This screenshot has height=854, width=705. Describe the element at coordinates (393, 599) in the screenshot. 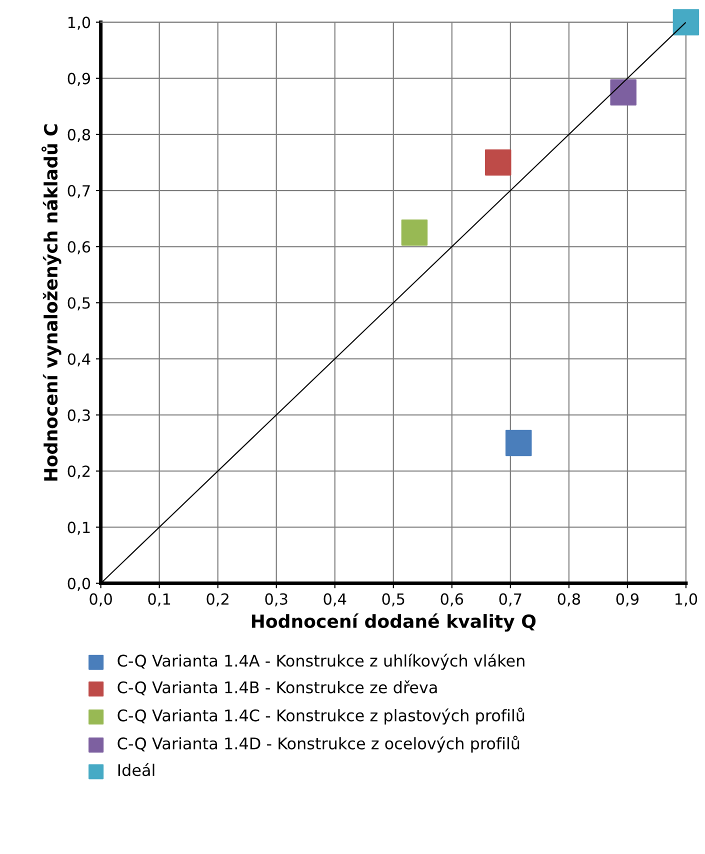

I see `x-tick-label: 0,5` at that location.